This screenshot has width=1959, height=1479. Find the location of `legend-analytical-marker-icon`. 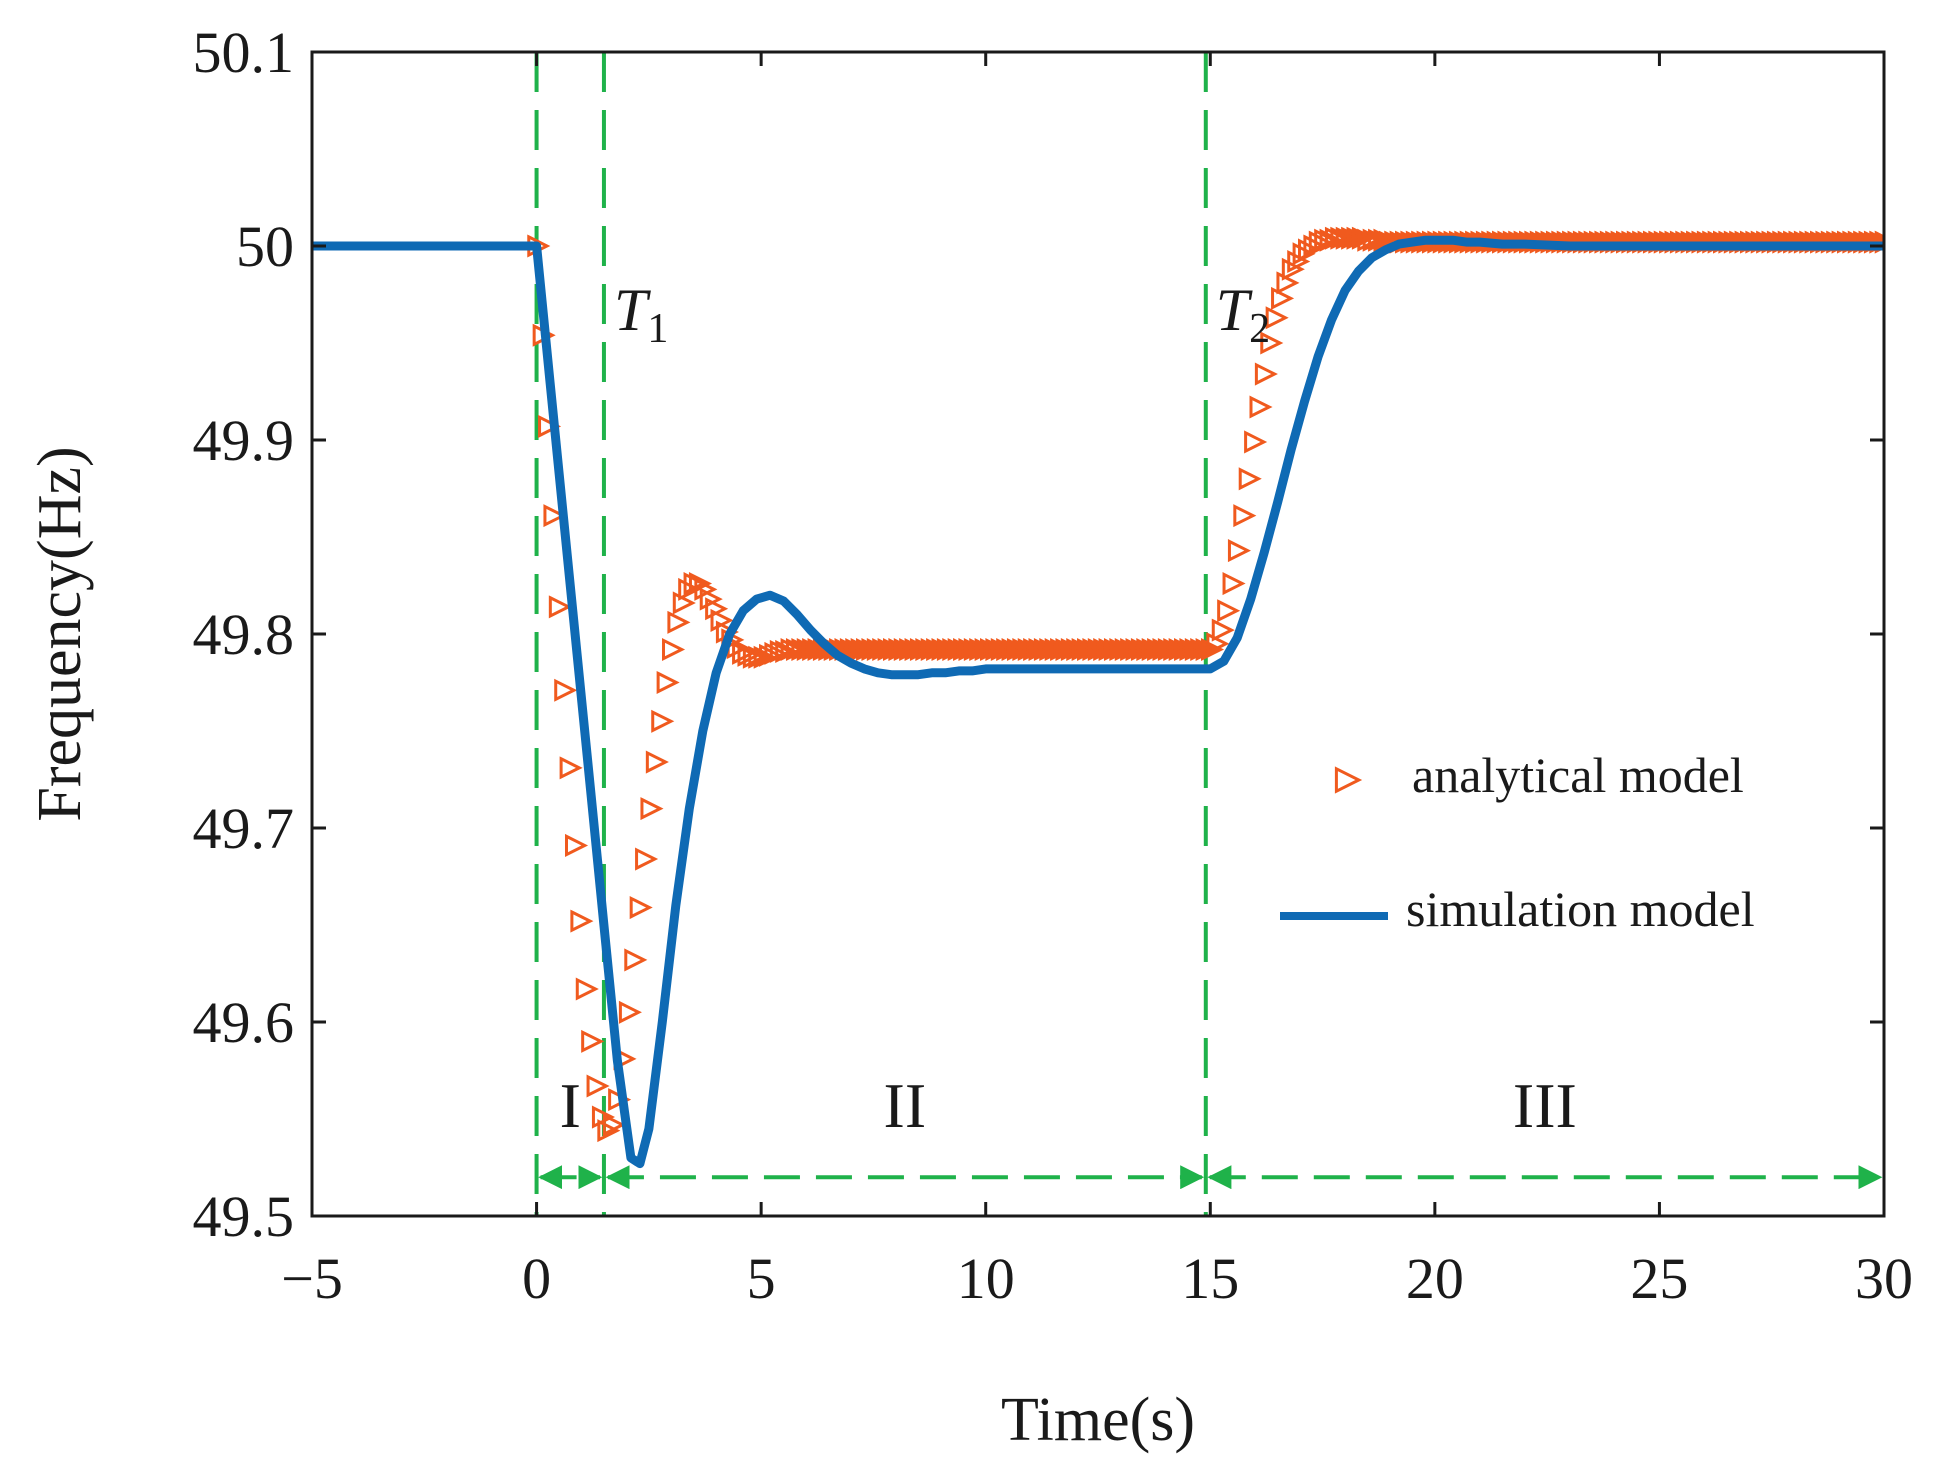

legend-analytical-marker-icon is located at coordinates (1348, 780).